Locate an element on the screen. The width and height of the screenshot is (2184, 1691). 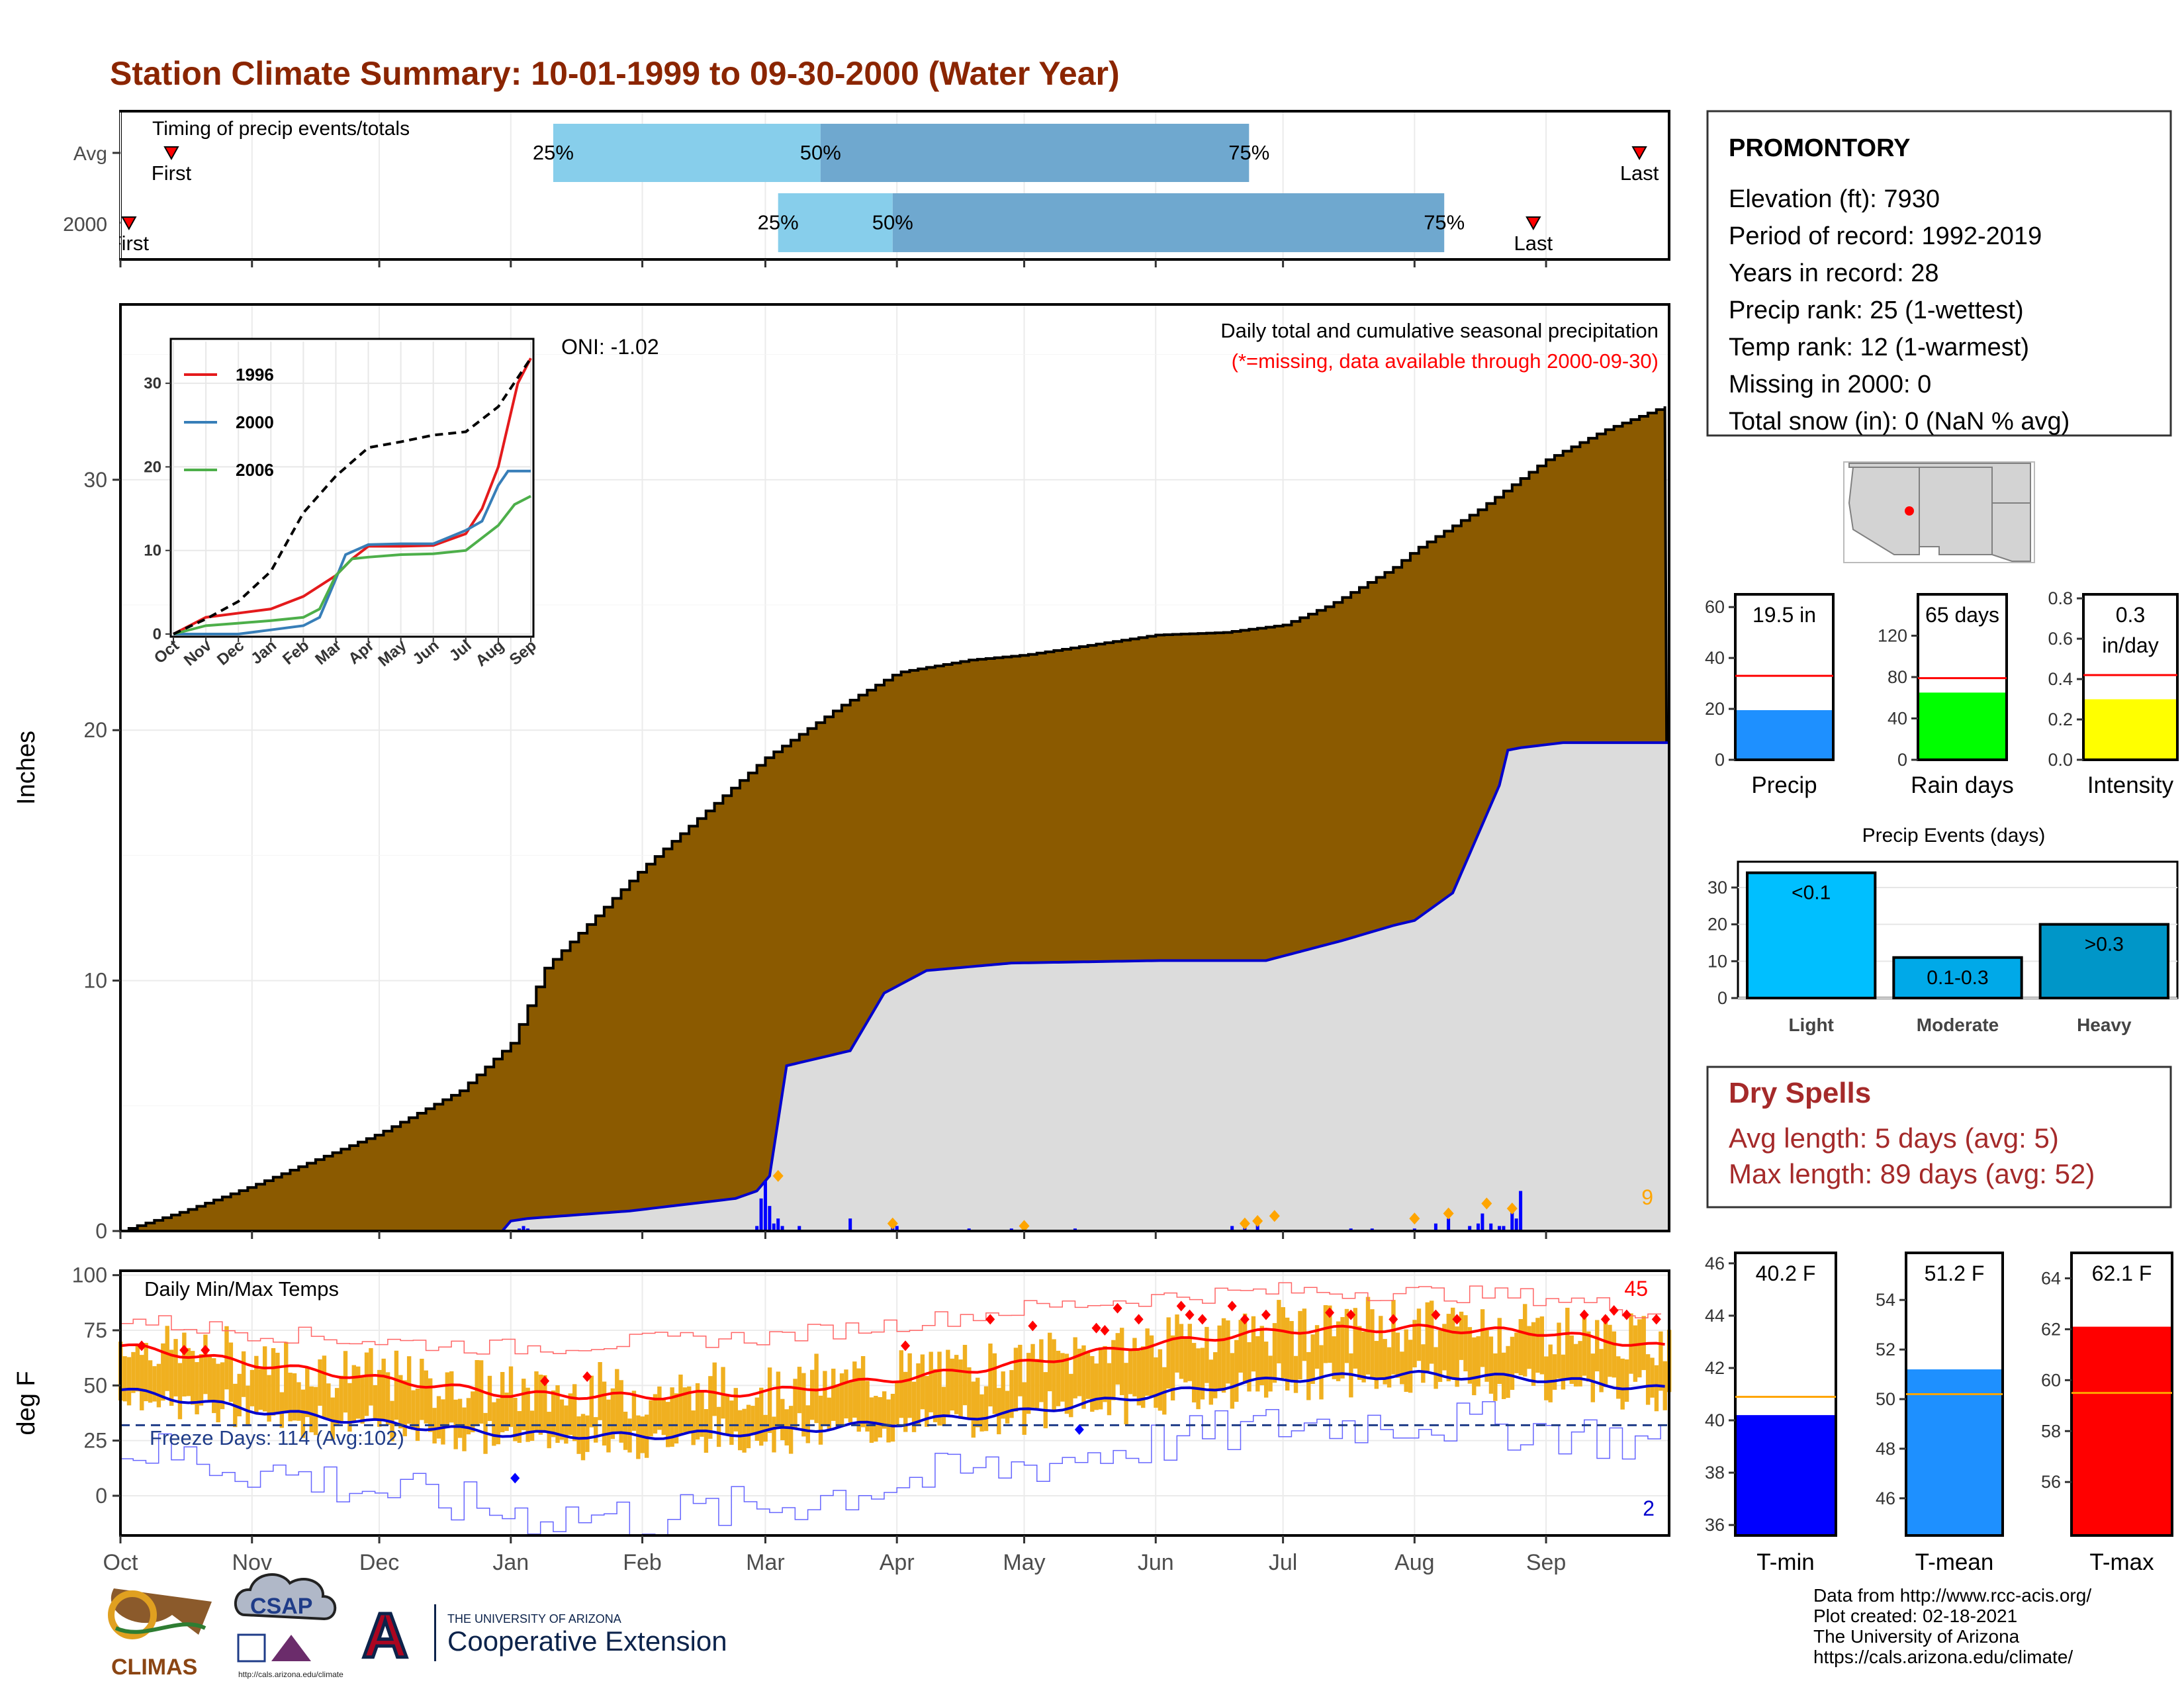
inset-legend-label: 2006 is located at coordinates (255, 470).